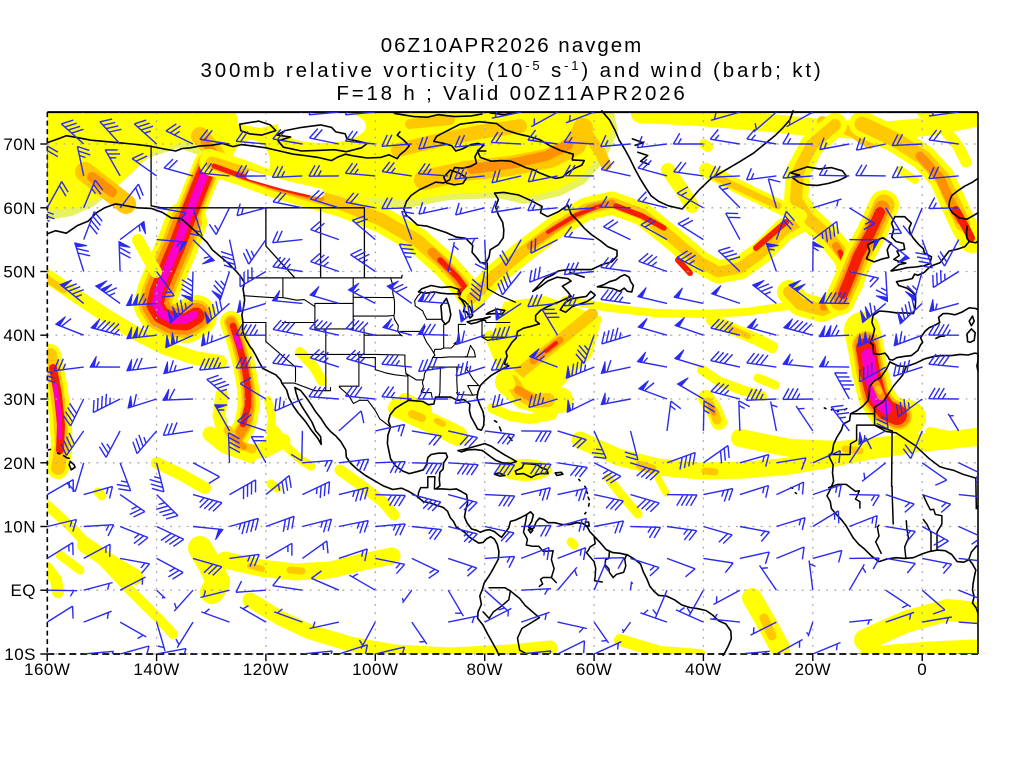  What do you see at coordinates (19, 463) in the screenshot?
I see `svg-text: 20N` at bounding box center [19, 463].